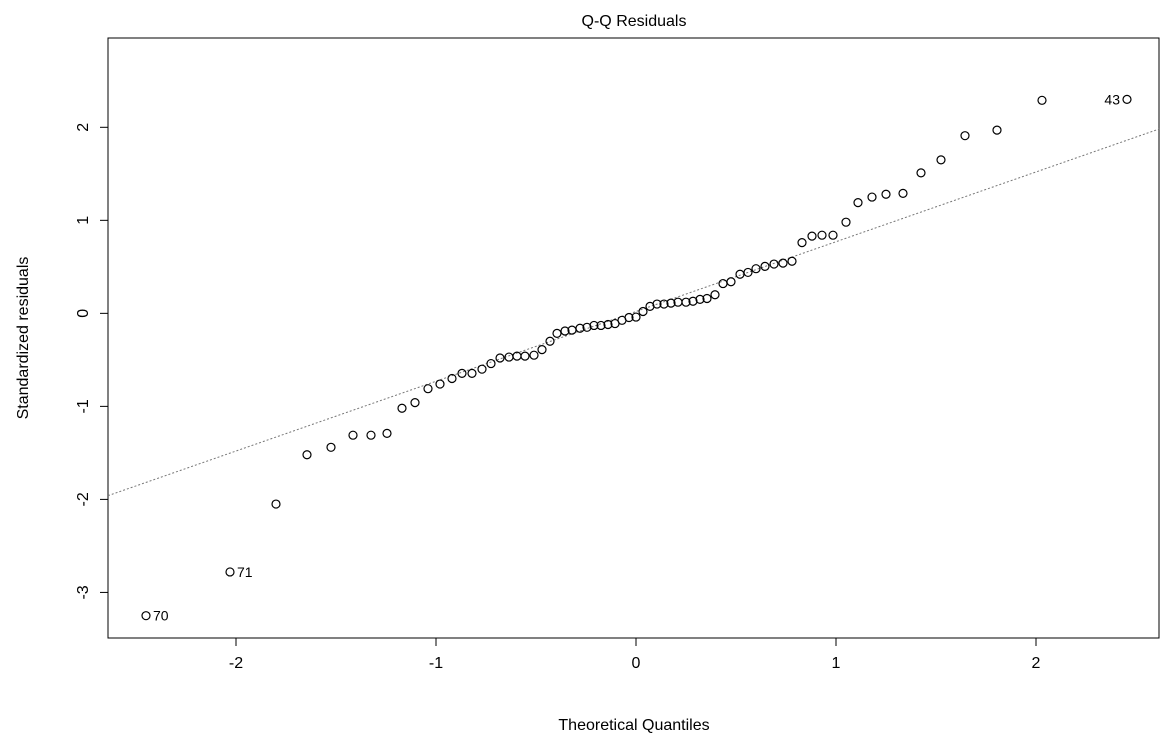 The image size is (1160, 742). Describe the element at coordinates (1036, 663) in the screenshot. I see `x-tick-label: 2` at that location.